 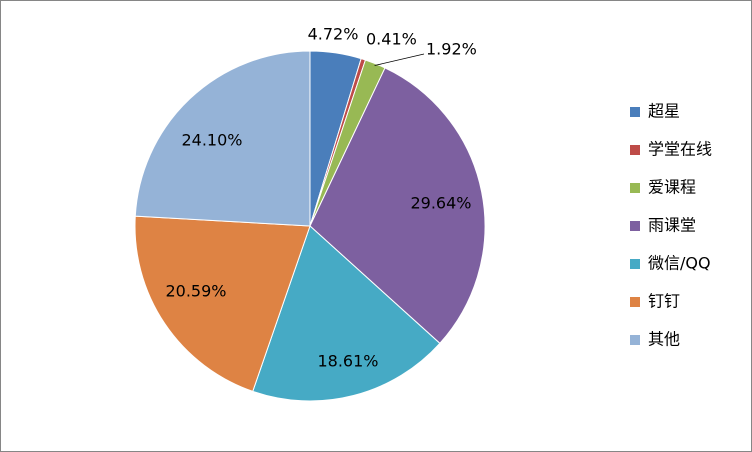 What do you see at coordinates (451, 49) in the screenshot?
I see `data-label: 1.92%` at bounding box center [451, 49].